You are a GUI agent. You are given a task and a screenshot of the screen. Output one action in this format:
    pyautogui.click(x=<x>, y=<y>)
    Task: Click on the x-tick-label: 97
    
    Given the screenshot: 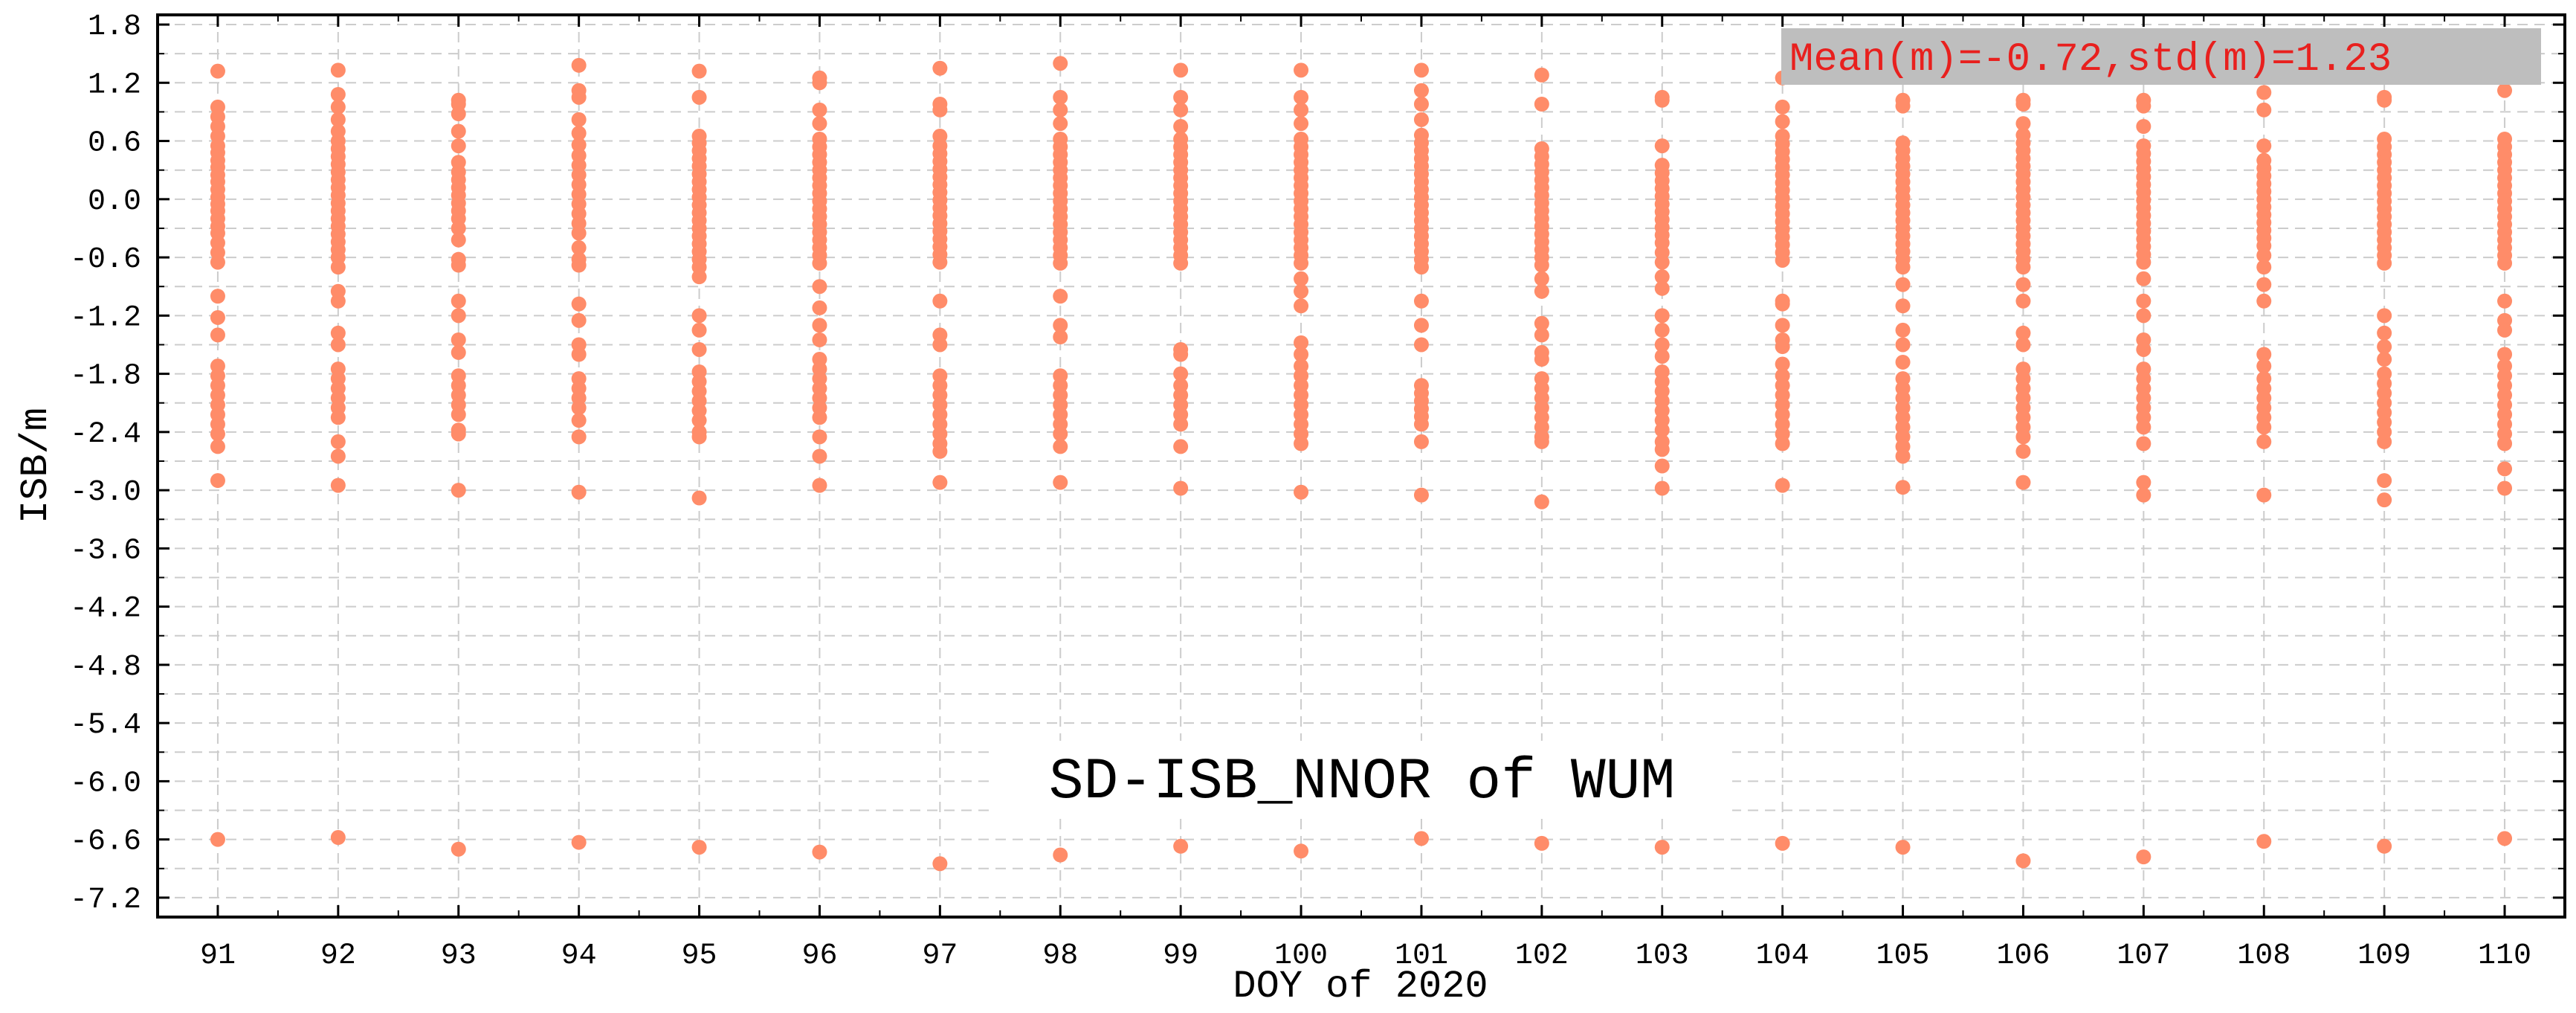 What is the action you would take?
    pyautogui.click(x=940, y=956)
    